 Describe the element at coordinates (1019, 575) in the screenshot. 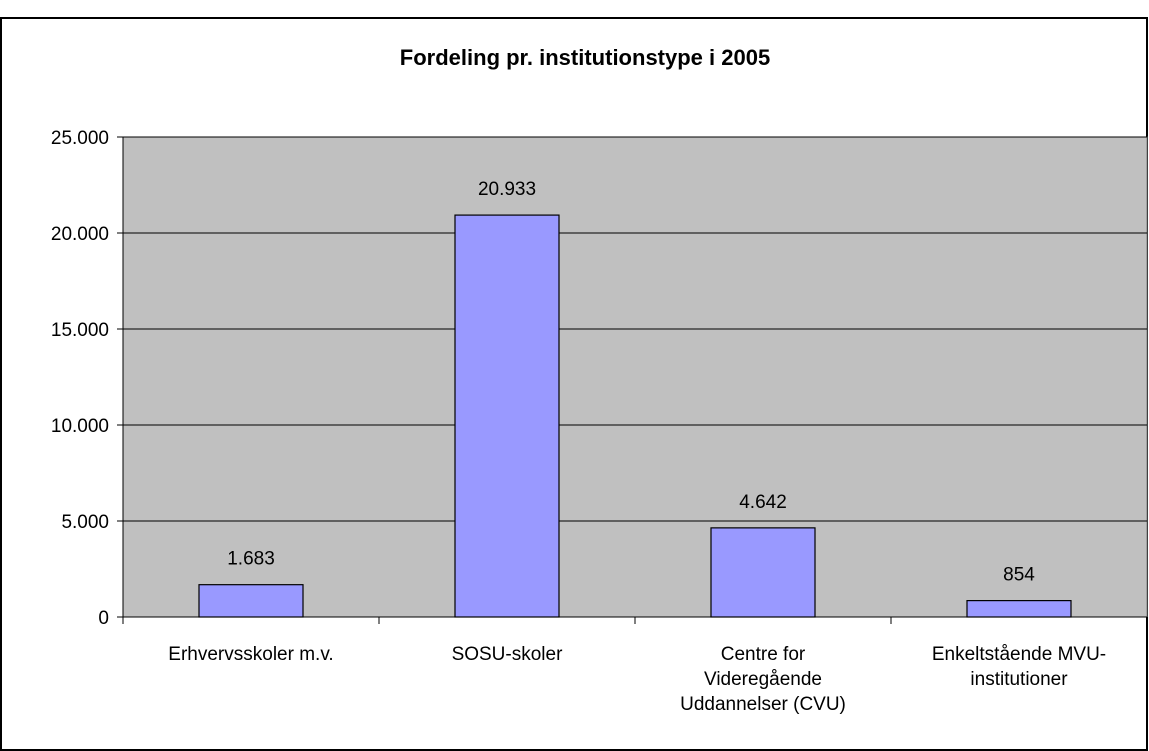

I see `data-label: 854` at that location.